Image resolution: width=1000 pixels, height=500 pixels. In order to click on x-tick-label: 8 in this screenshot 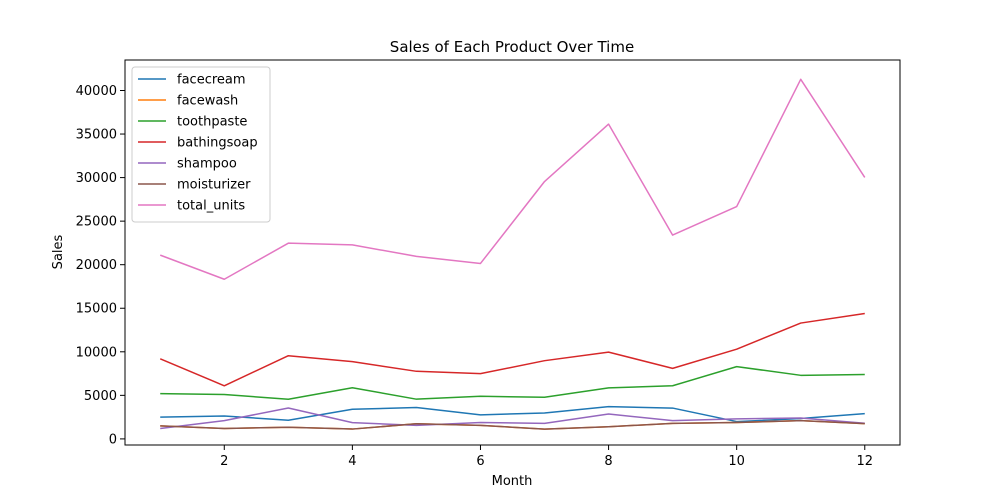, I will do `click(608, 461)`.